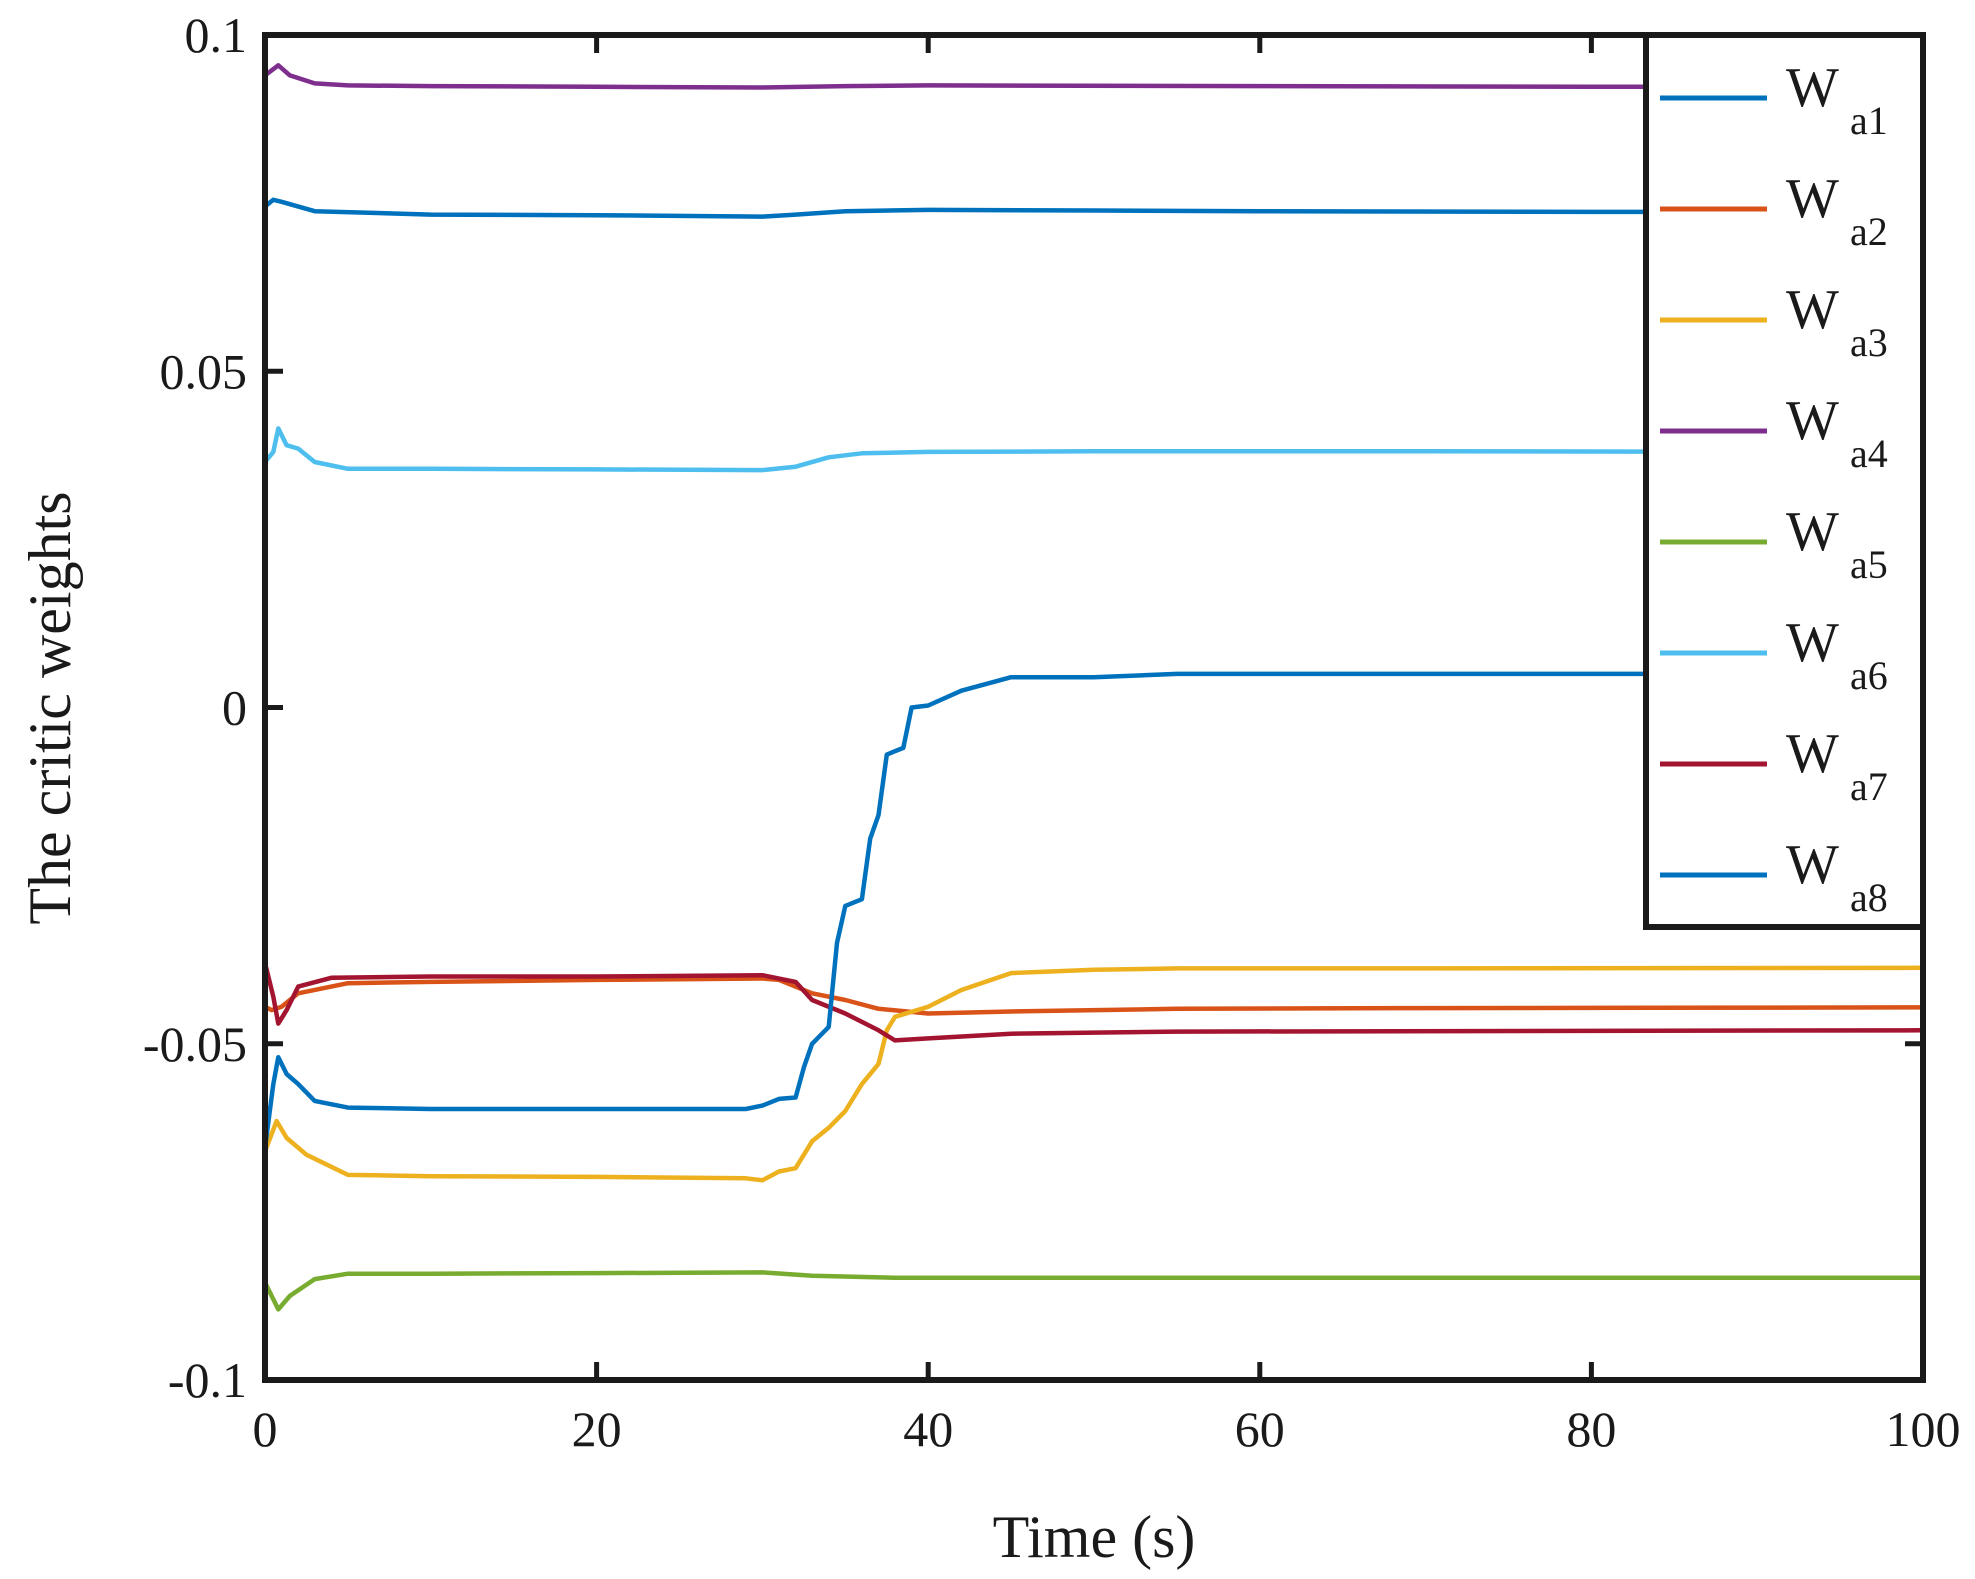 Image resolution: width=1975 pixels, height=1579 pixels. What do you see at coordinates (1869, 342) in the screenshot?
I see `legend-label-subscript: a3` at bounding box center [1869, 342].